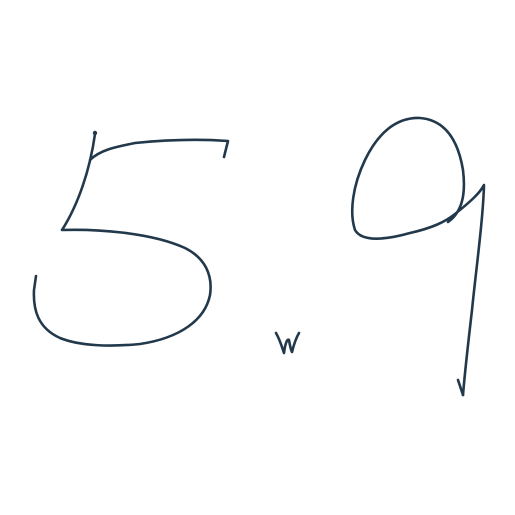 The width and height of the screenshot is (515, 515). Describe the element at coordinates (418, 256) in the screenshot. I see `digit-nine-stroke` at that location.